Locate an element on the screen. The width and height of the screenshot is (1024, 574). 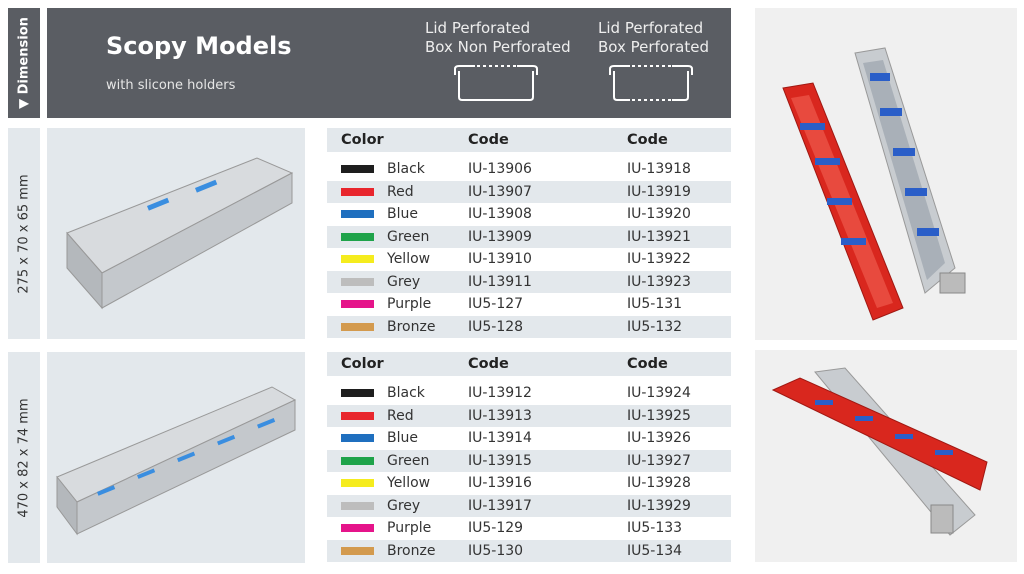
code-lid-perforated: IU5-127 is located at coordinates (496, 304).